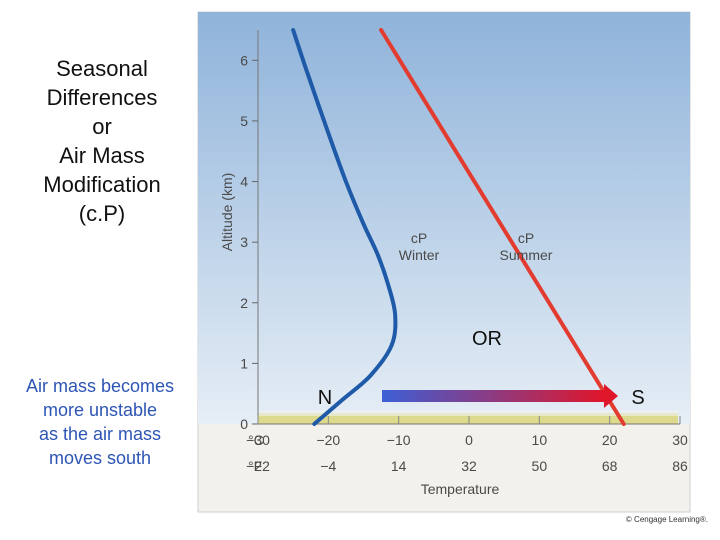 The width and height of the screenshot is (720, 540). Describe the element at coordinates (249, 242) in the screenshot. I see `y-axis-ticks: 0 1 2 3 4 5 6` at that location.